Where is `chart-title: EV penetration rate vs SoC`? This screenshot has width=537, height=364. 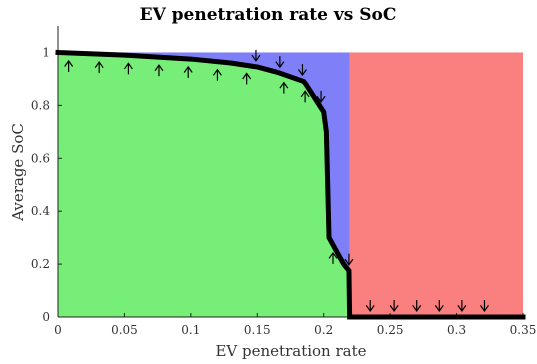 chart-title: EV penetration rate vs SoC is located at coordinates (268, 15).